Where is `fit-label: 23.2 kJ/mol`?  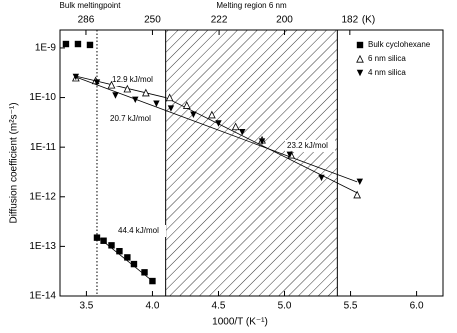
fit-label: 23.2 kJ/mol is located at coordinates (307, 145).